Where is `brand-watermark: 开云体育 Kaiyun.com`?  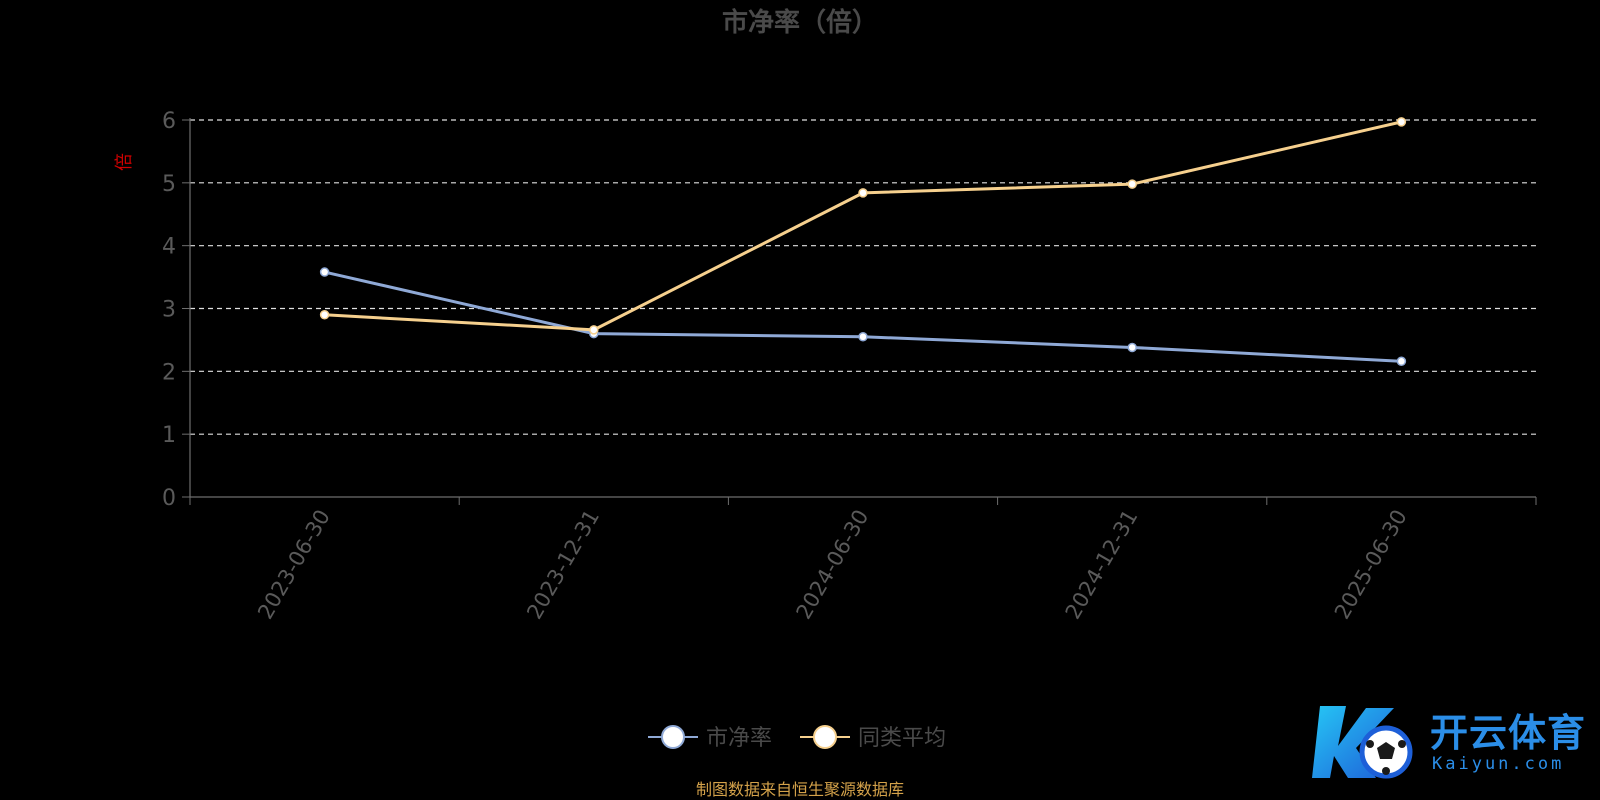
brand-watermark: 开云体育 Kaiyun.com is located at coordinates (1452, 741).